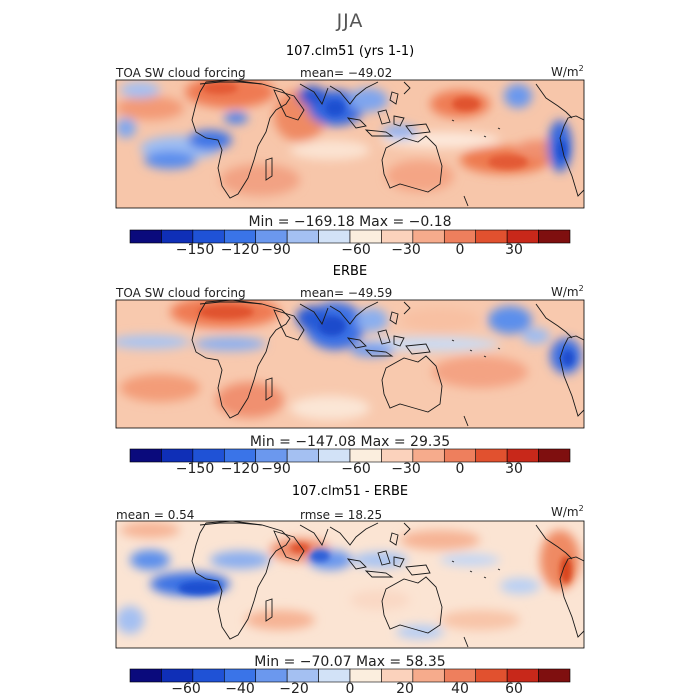 The image size is (700, 700). I want to click on panel-1-cb-tick: 30, so click(514, 250).